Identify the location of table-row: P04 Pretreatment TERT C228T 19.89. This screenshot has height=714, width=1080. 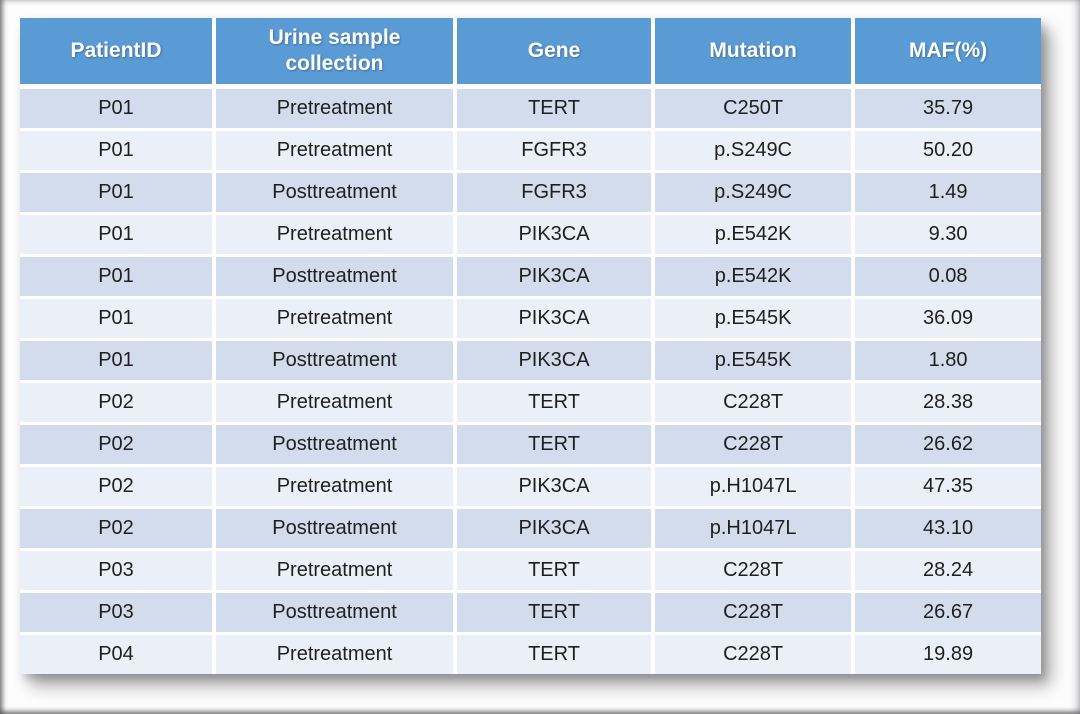
(530, 654).